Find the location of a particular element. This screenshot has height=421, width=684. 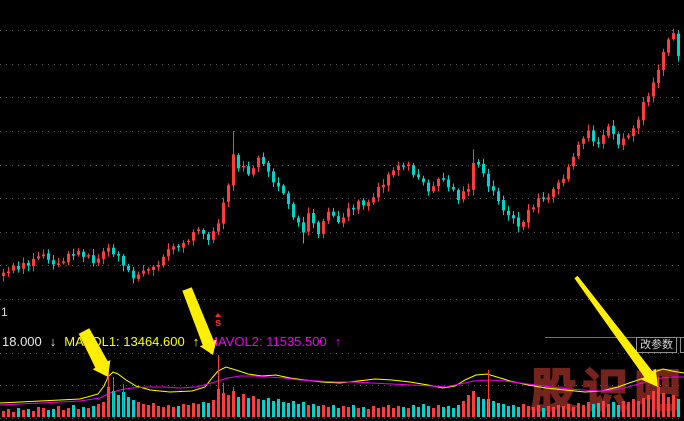

sell-marker-label: s is located at coordinates (218, 323).